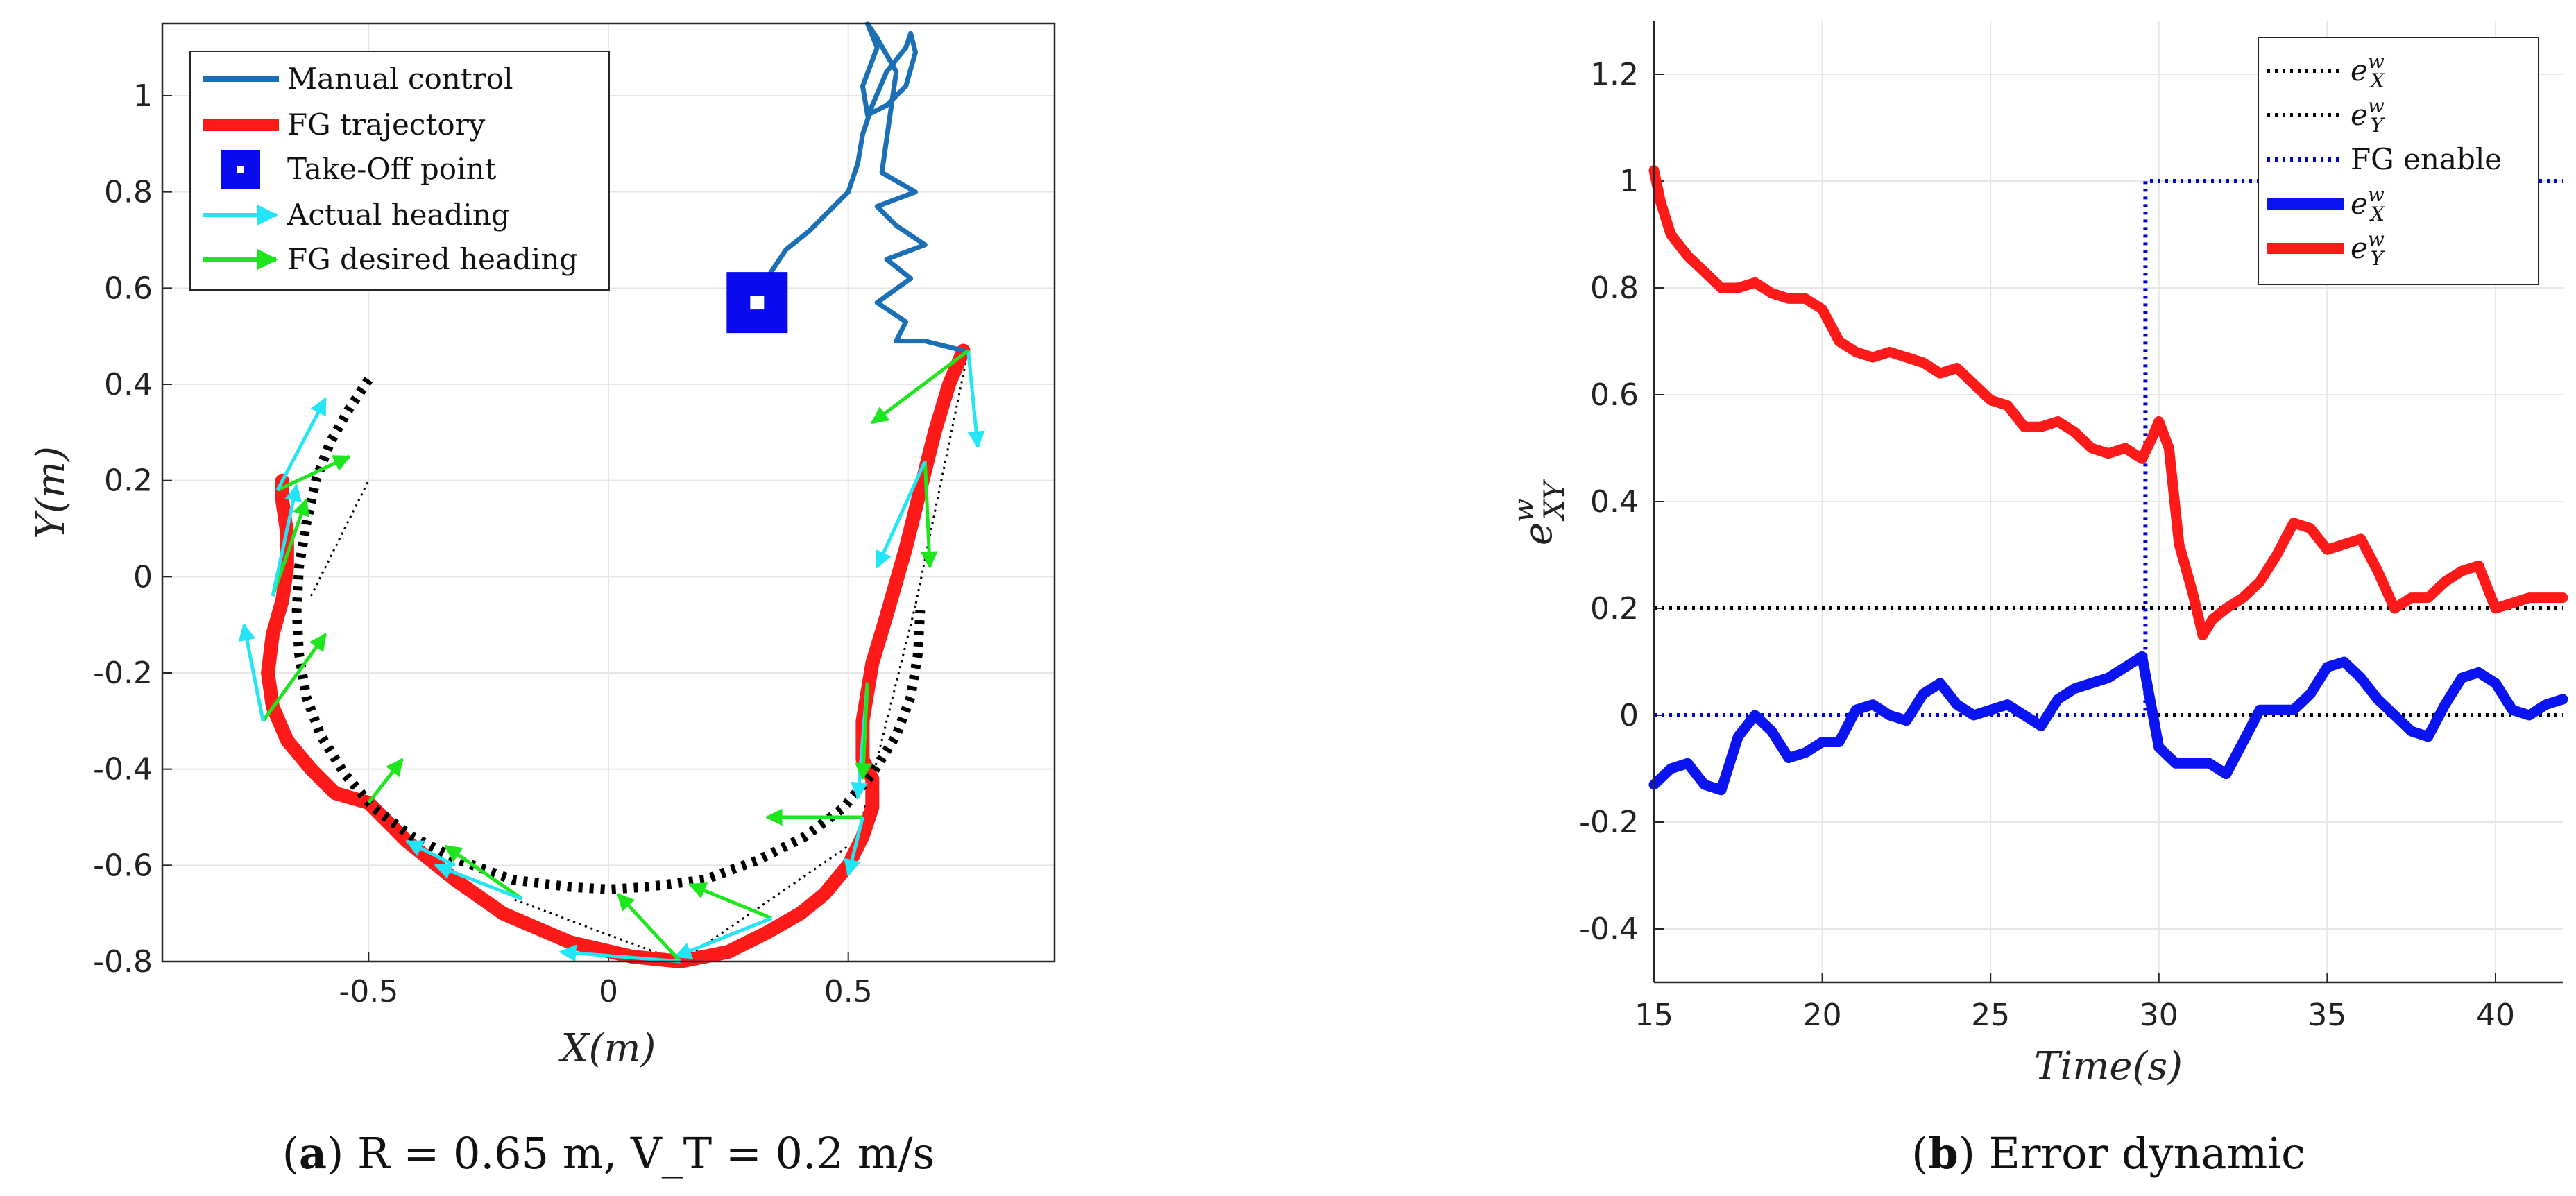  What do you see at coordinates (1822, 1015) in the screenshot?
I see `panel-b-x-tick-label: 20` at bounding box center [1822, 1015].